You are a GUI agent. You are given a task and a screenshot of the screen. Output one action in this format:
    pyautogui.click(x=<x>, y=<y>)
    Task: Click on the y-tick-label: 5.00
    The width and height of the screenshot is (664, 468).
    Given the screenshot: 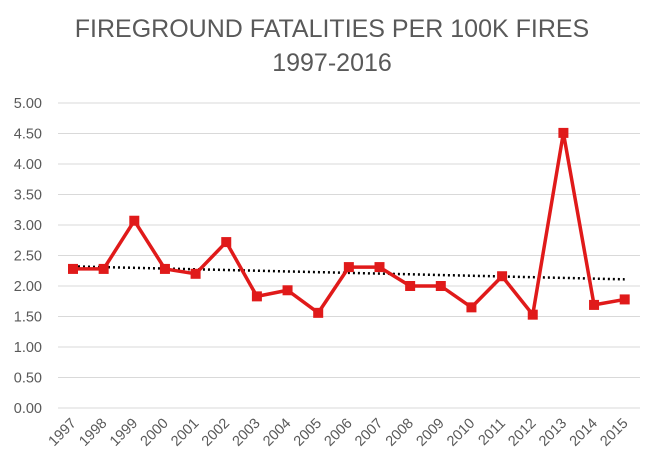 What is the action you would take?
    pyautogui.click(x=28, y=104)
    